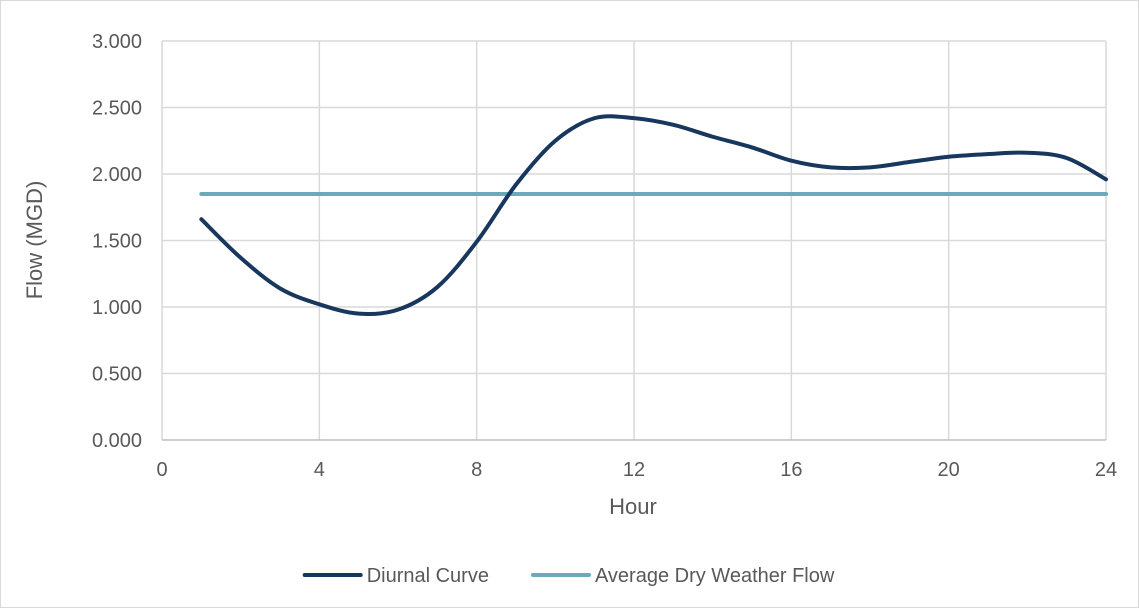 This screenshot has width=1139, height=608. What do you see at coordinates (568, 576) in the screenshot?
I see `legend: Diurnal Curve Average Dry Weather Flow` at bounding box center [568, 576].